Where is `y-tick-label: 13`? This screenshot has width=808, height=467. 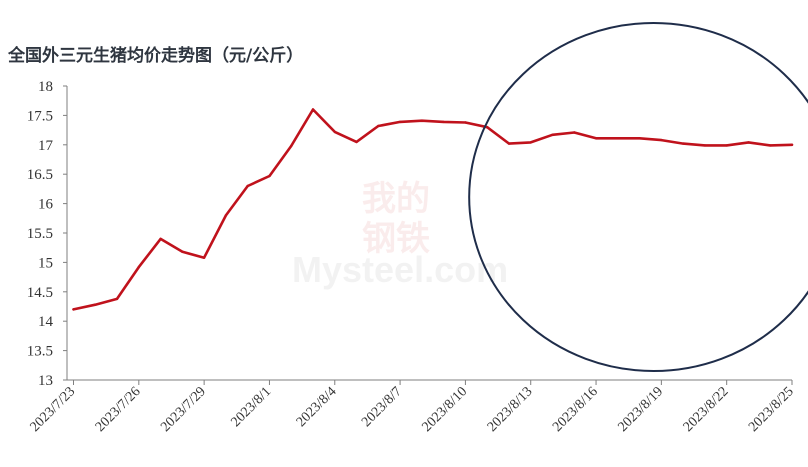 y-tick-label: 13 is located at coordinates (45, 381).